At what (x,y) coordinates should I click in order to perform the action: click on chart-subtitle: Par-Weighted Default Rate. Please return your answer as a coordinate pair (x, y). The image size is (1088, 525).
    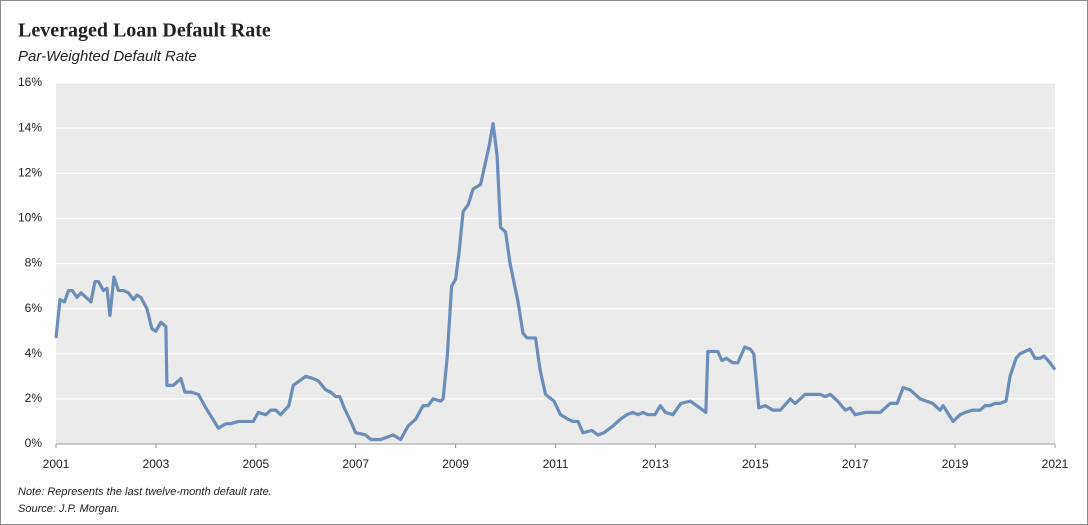
    Looking at the image, I should click on (107, 56).